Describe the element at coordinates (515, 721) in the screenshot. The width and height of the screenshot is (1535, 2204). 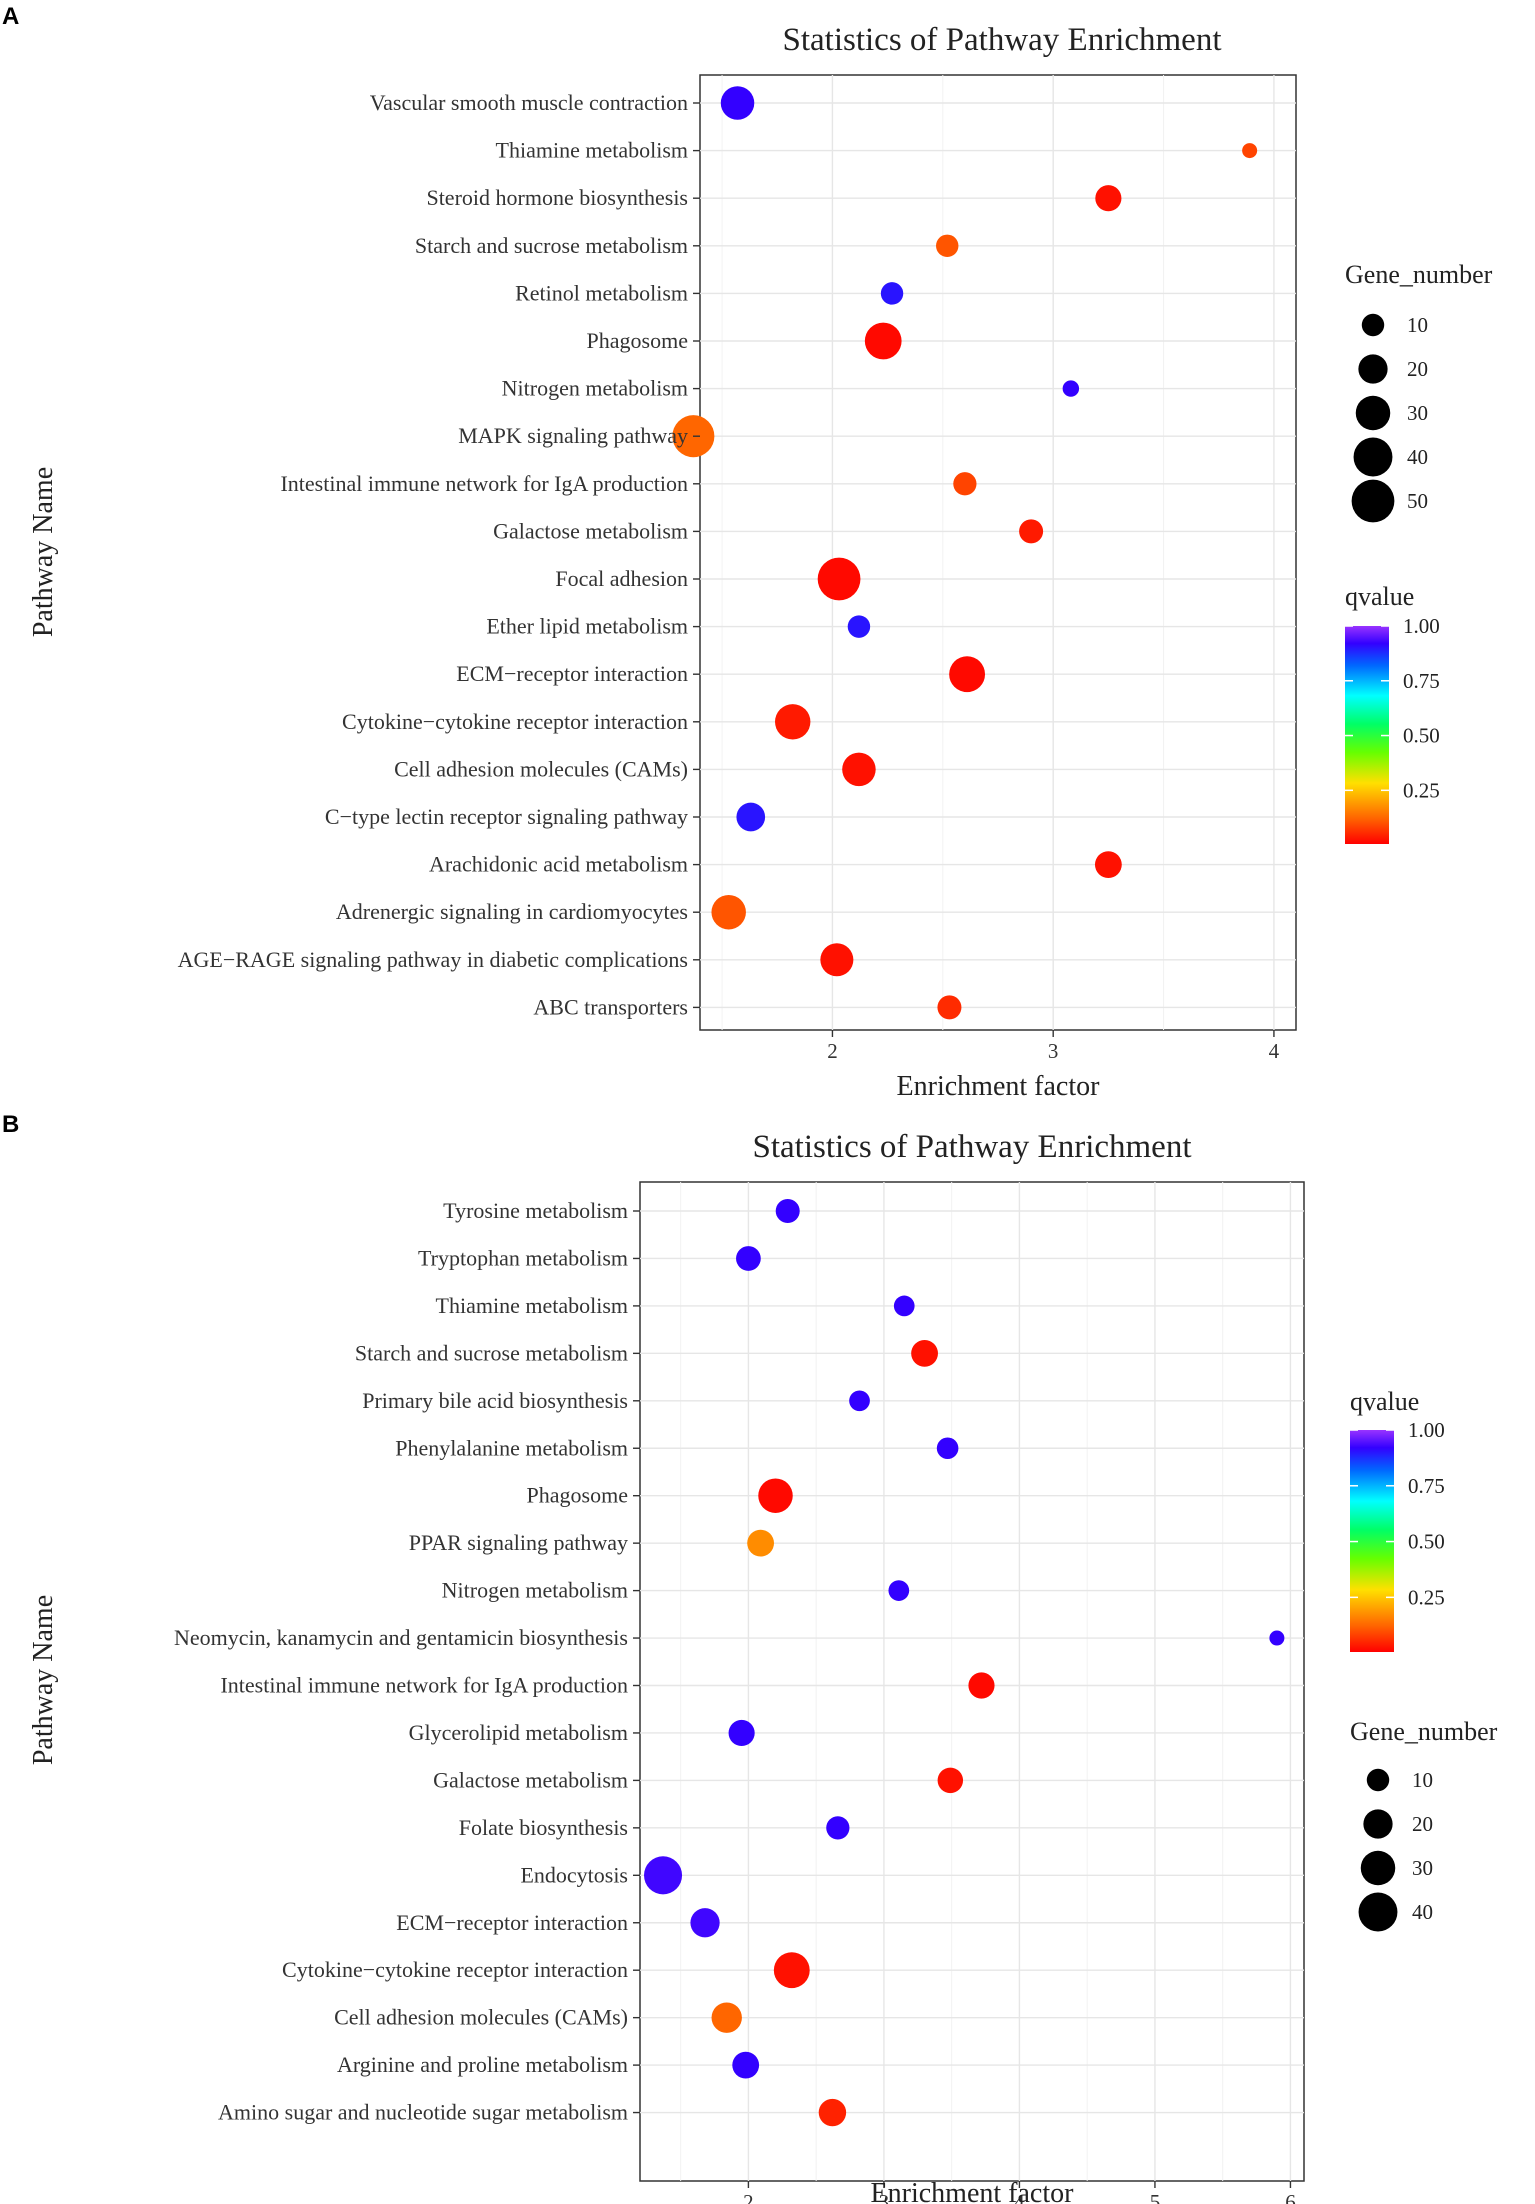
I see `y-tick-label: Cytokine−cytokine receptor interaction` at that location.